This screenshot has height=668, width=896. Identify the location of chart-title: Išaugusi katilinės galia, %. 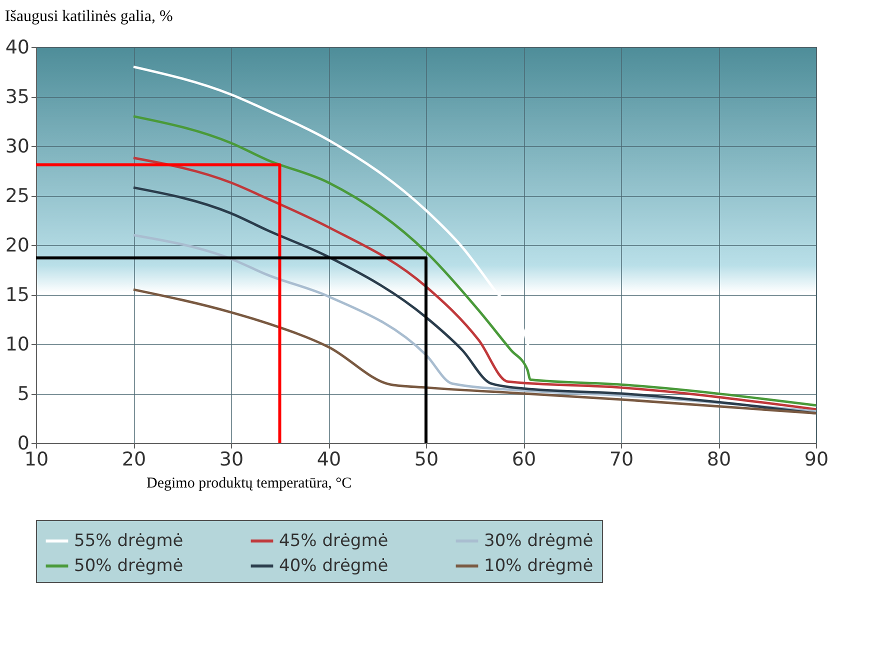
(88, 16).